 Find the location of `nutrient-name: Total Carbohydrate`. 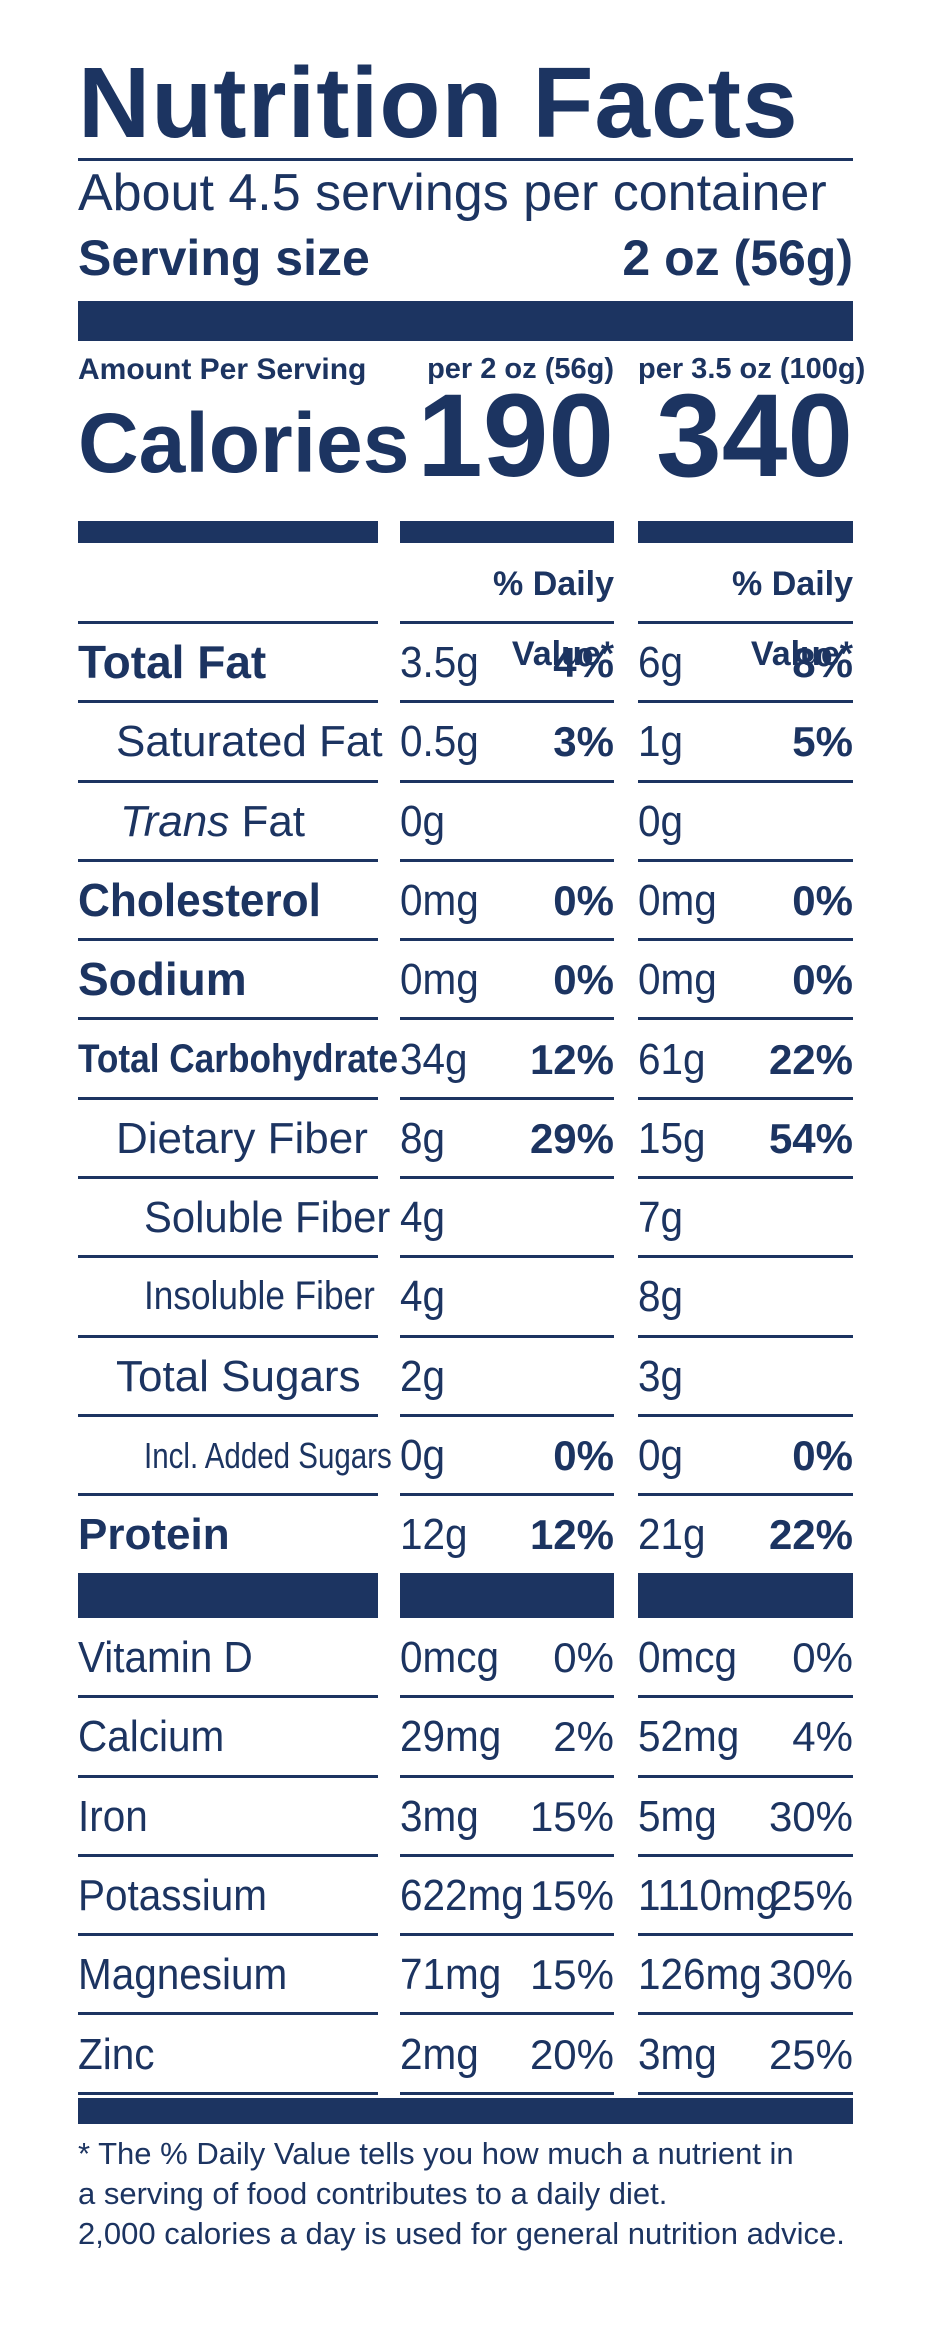

nutrient-name: Total Carbohydrate is located at coordinates (238, 1058).